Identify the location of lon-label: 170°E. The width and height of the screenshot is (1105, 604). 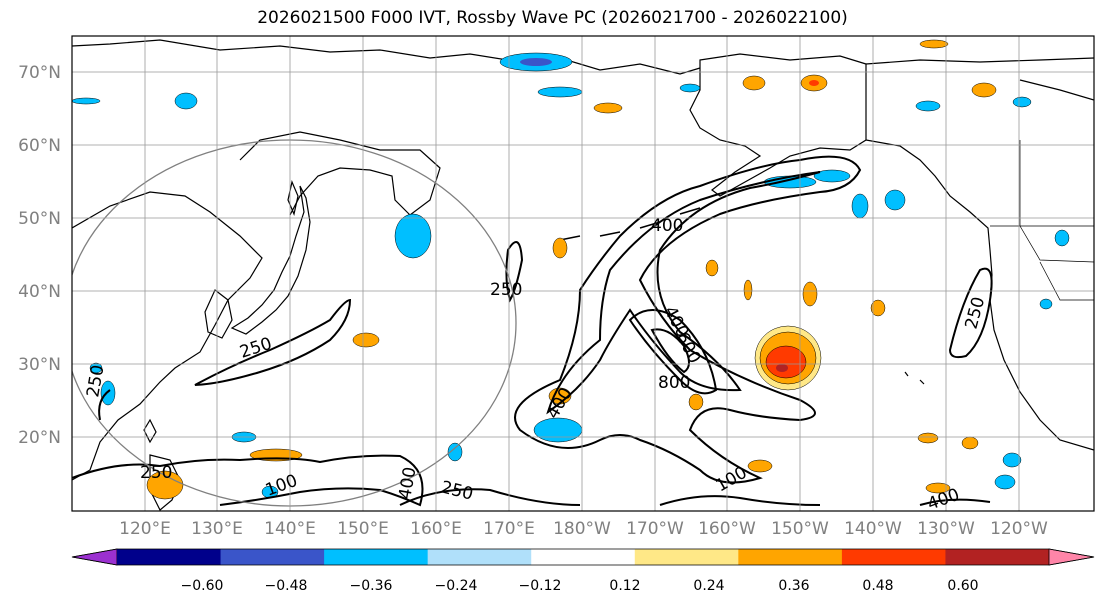
(509, 529).